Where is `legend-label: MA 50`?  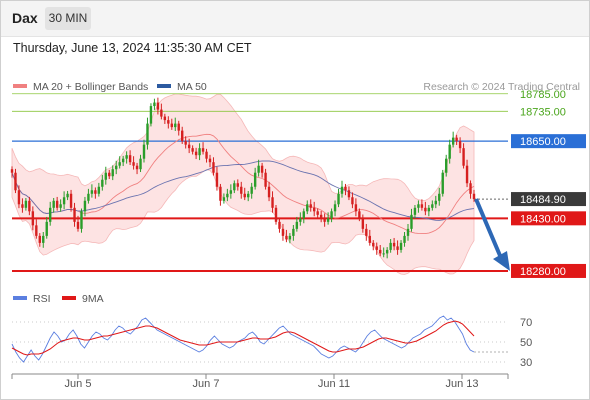 legend-label: MA 50 is located at coordinates (192, 87).